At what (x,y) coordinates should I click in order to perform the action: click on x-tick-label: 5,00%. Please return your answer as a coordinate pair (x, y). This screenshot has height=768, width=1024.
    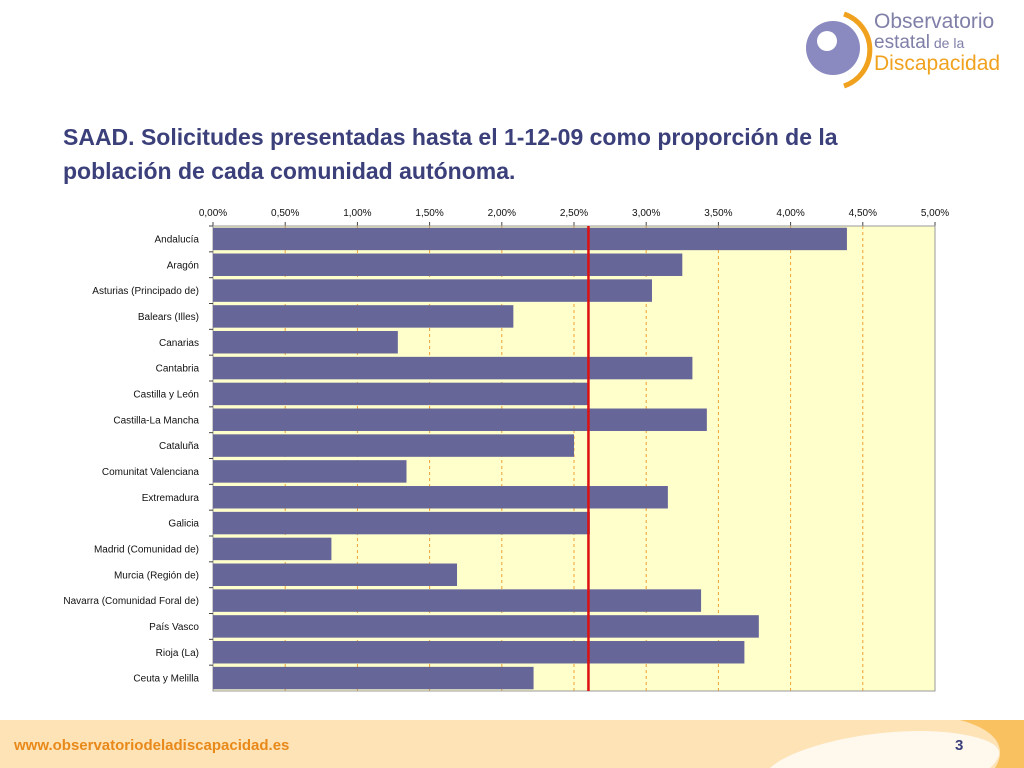
    Looking at the image, I should click on (935, 213).